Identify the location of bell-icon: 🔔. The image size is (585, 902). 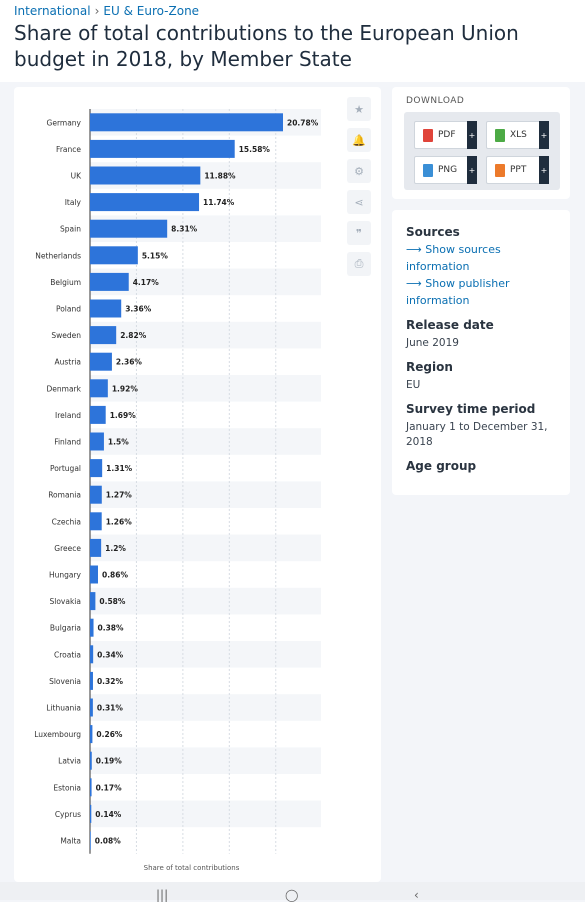
(359, 140).